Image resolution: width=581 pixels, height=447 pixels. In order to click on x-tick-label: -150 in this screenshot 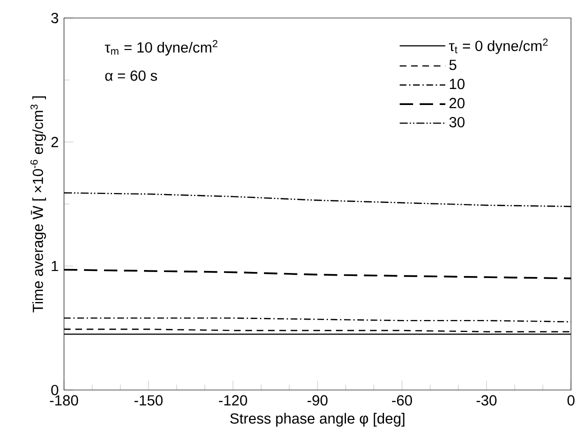, I will do `click(148, 400)`.